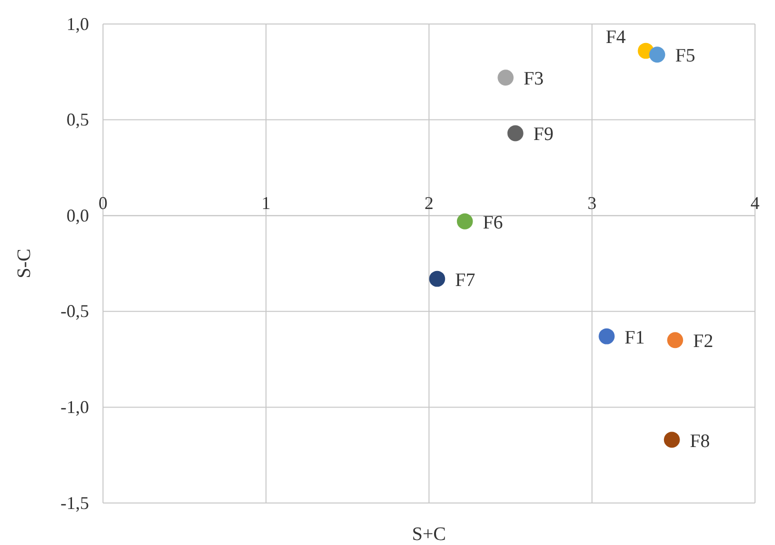  Describe the element at coordinates (429, 534) in the screenshot. I see `x-axis-title: S+C` at that location.